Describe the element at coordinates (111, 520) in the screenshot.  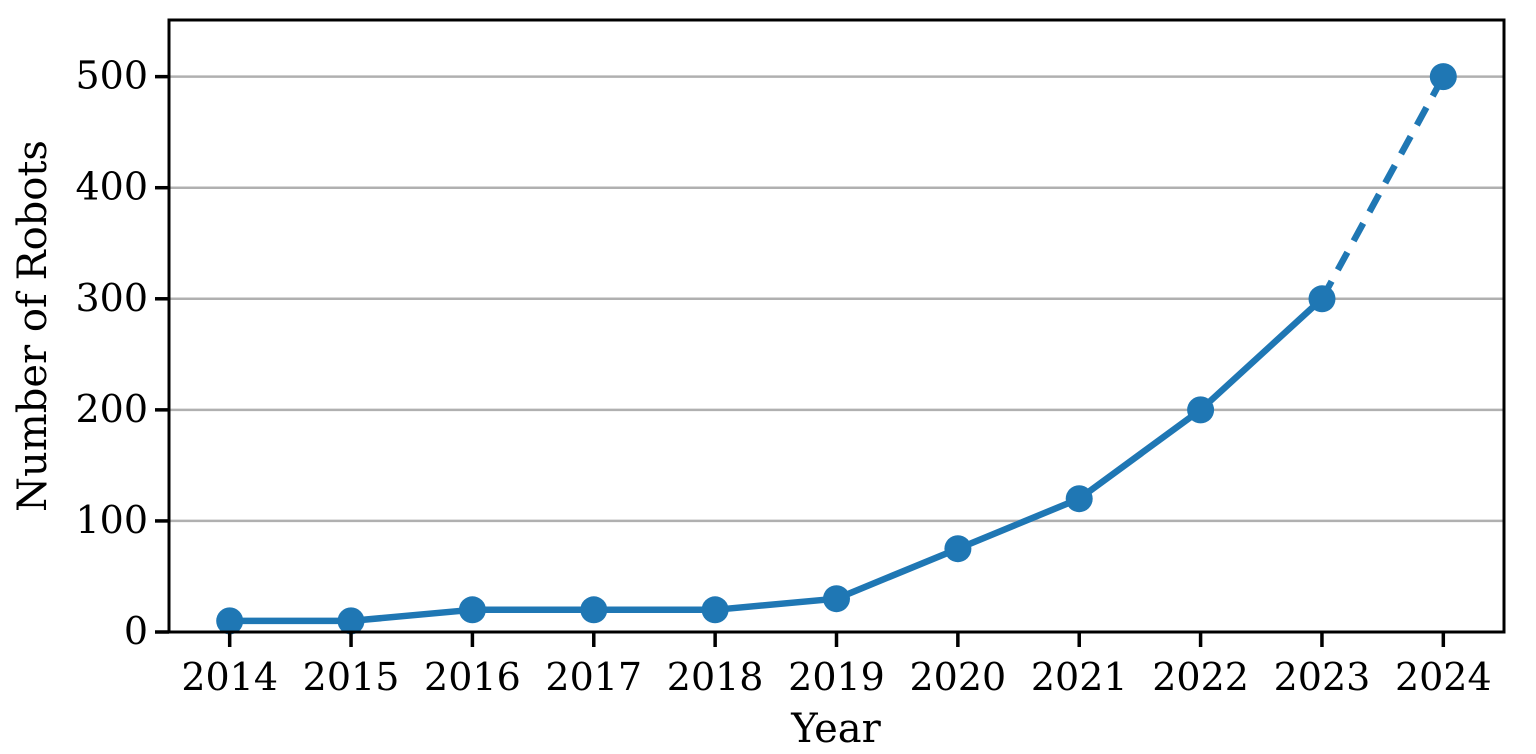
I see `y-tick-label-100: 100` at that location.